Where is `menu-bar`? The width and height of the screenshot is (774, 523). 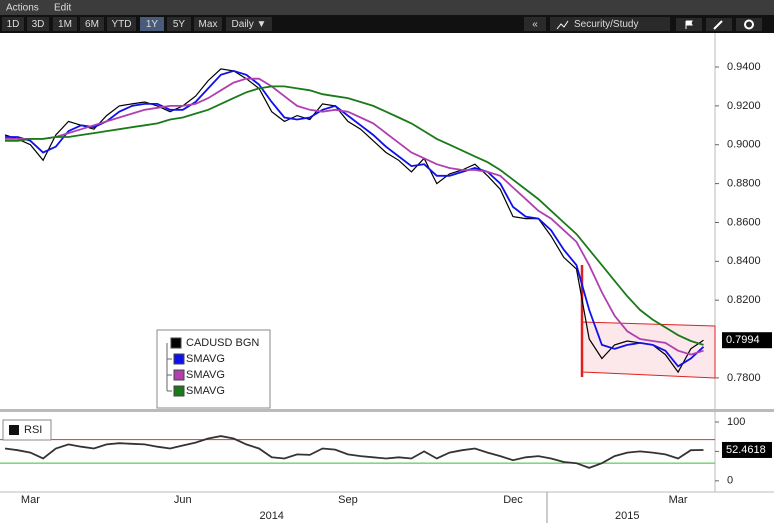
menu-bar is located at coordinates (387, 7).